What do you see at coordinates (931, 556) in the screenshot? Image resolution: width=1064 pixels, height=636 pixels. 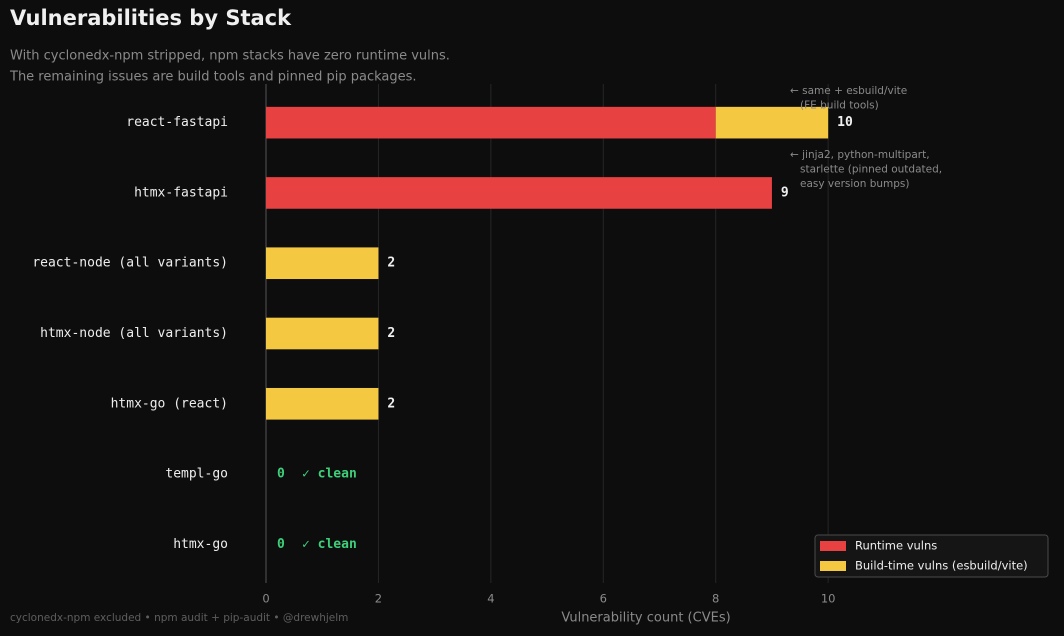 I see `legend-box` at bounding box center [931, 556].